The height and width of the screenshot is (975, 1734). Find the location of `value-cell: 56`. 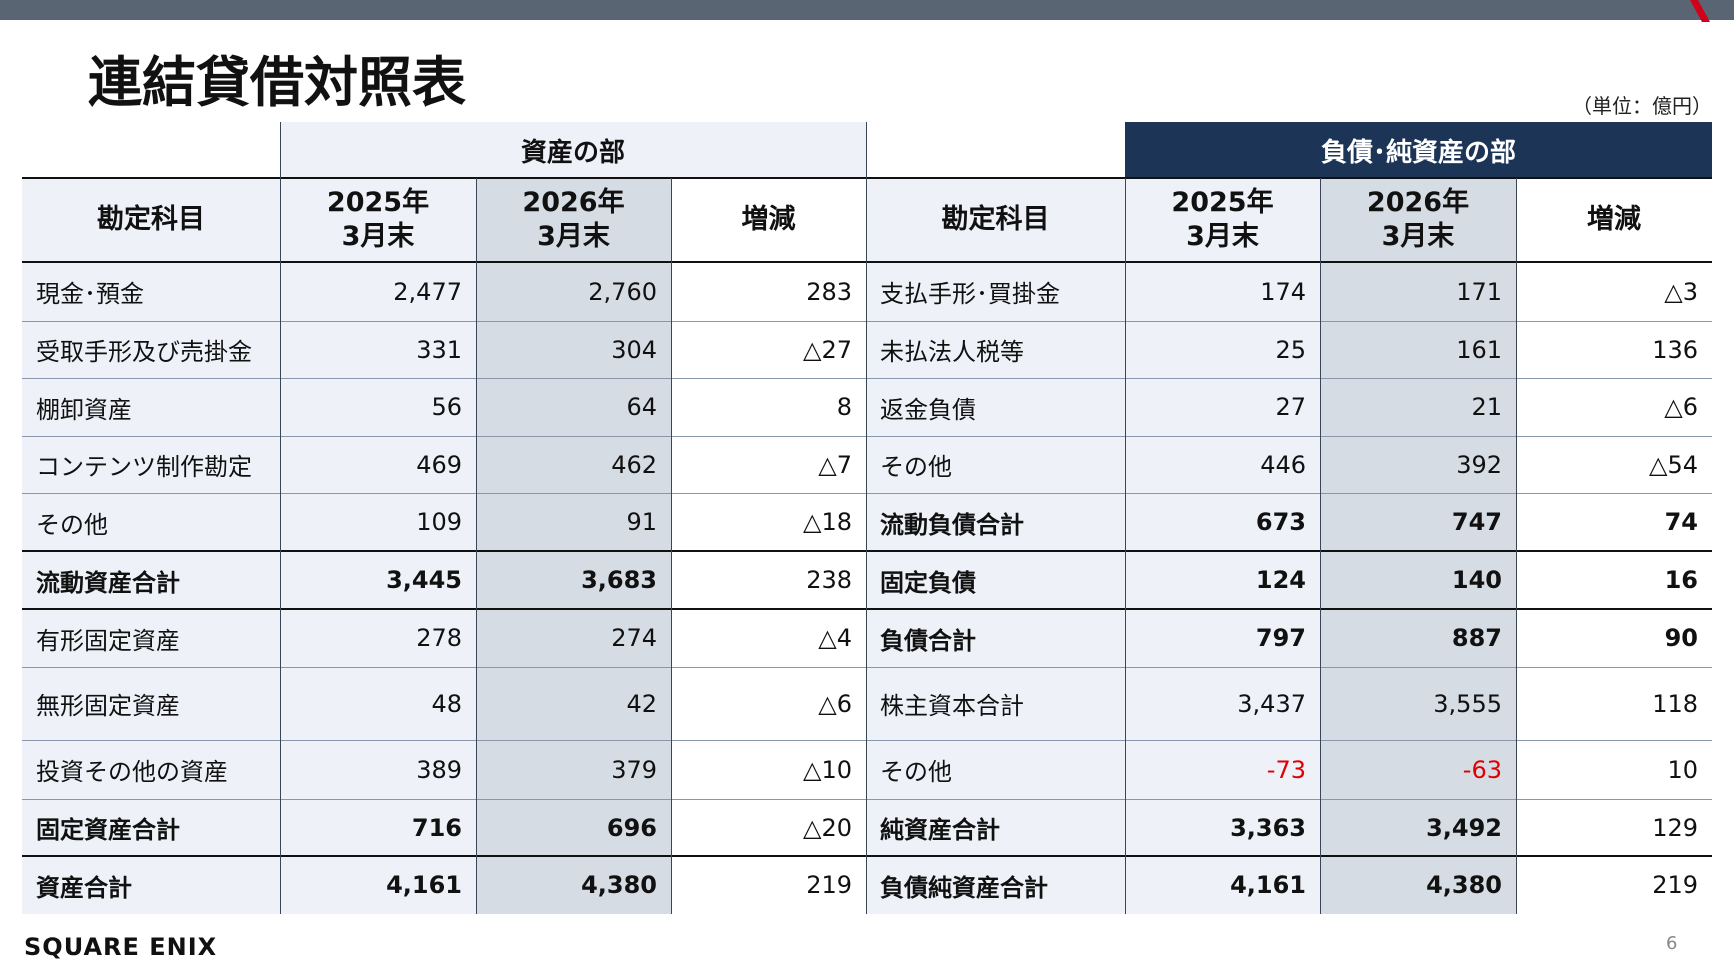

value-cell: 56 is located at coordinates (378, 407).